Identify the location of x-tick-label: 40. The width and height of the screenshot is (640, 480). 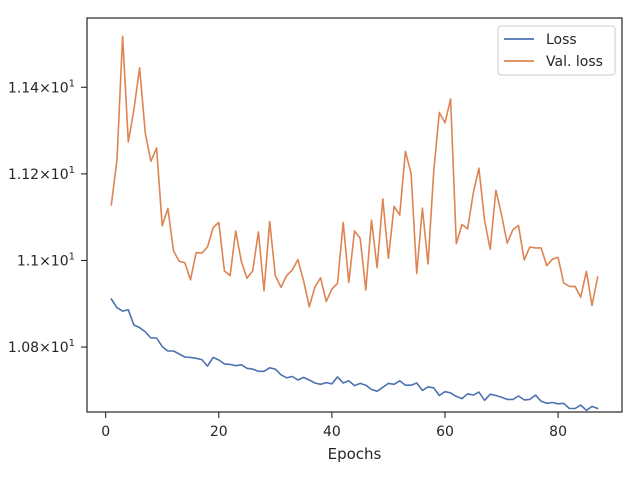
(332, 432).